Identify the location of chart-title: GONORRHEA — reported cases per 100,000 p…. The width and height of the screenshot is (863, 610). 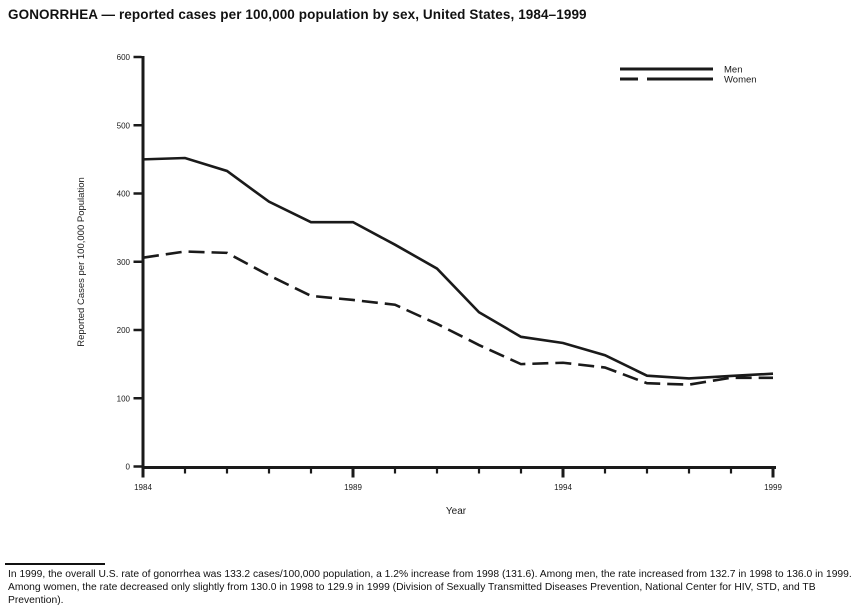
(297, 14).